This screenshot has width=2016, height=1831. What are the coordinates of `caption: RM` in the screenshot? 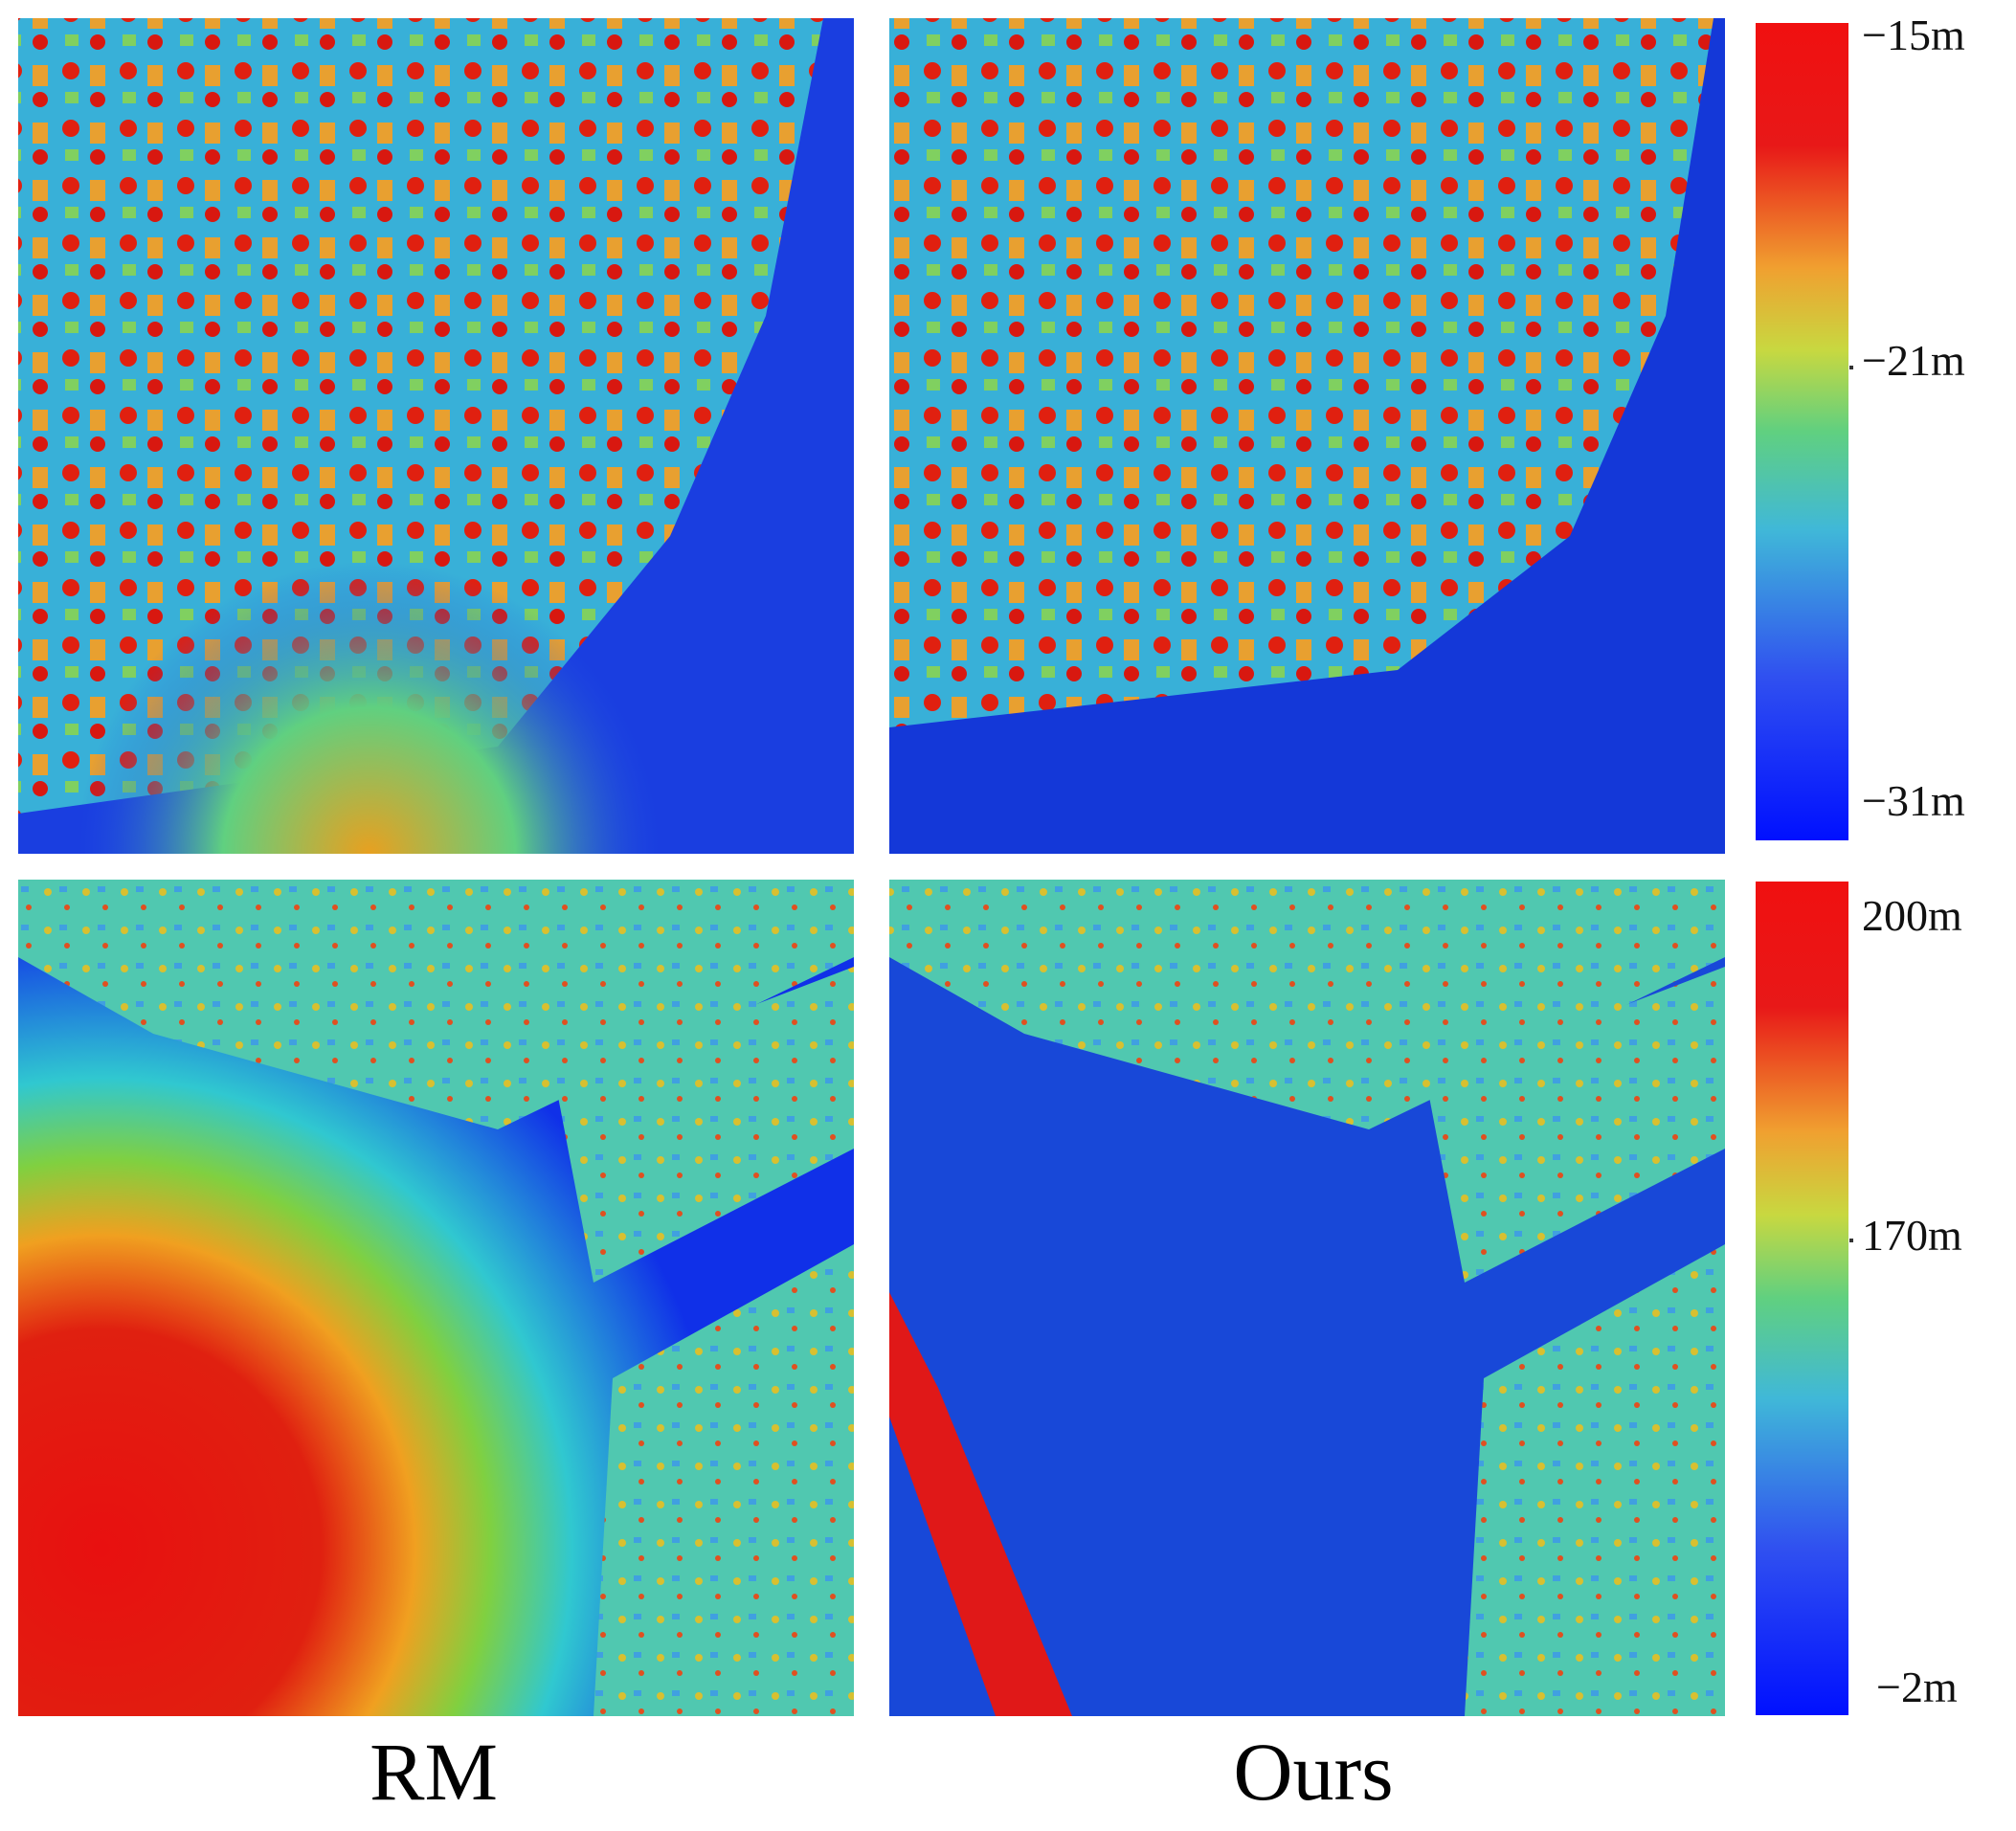 It's located at (434, 1772).